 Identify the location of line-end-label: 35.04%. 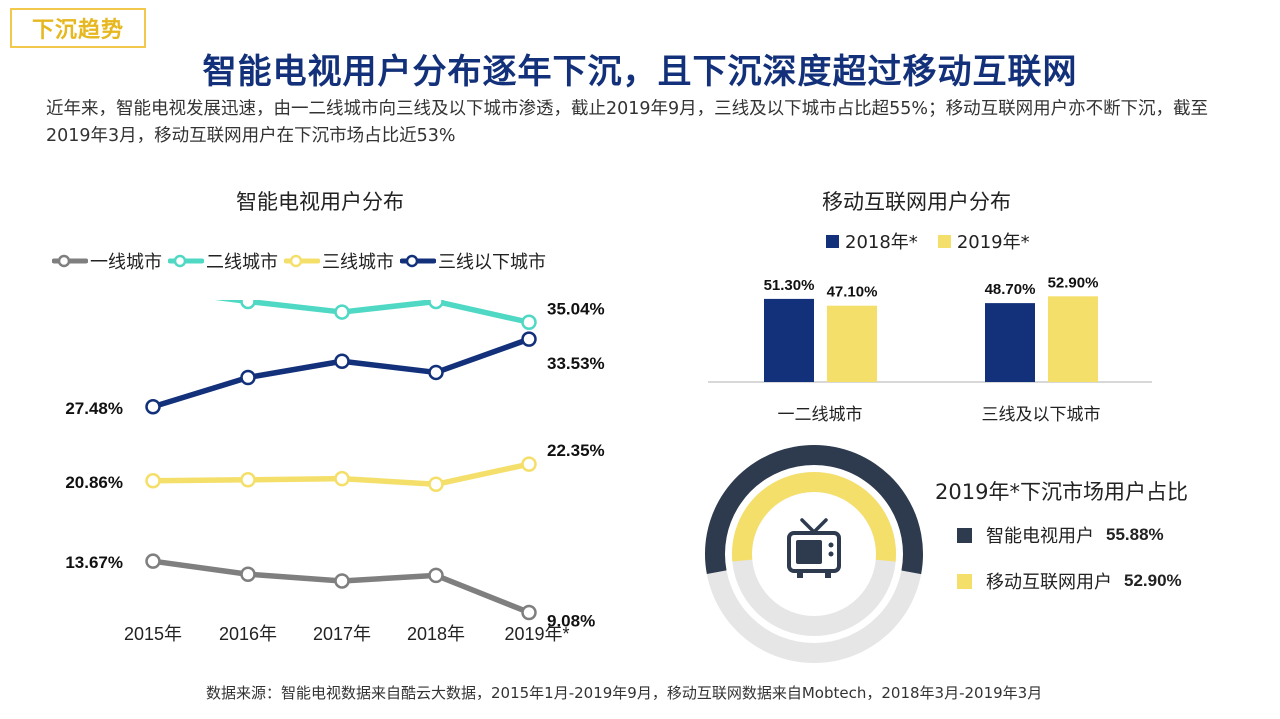
(576, 309).